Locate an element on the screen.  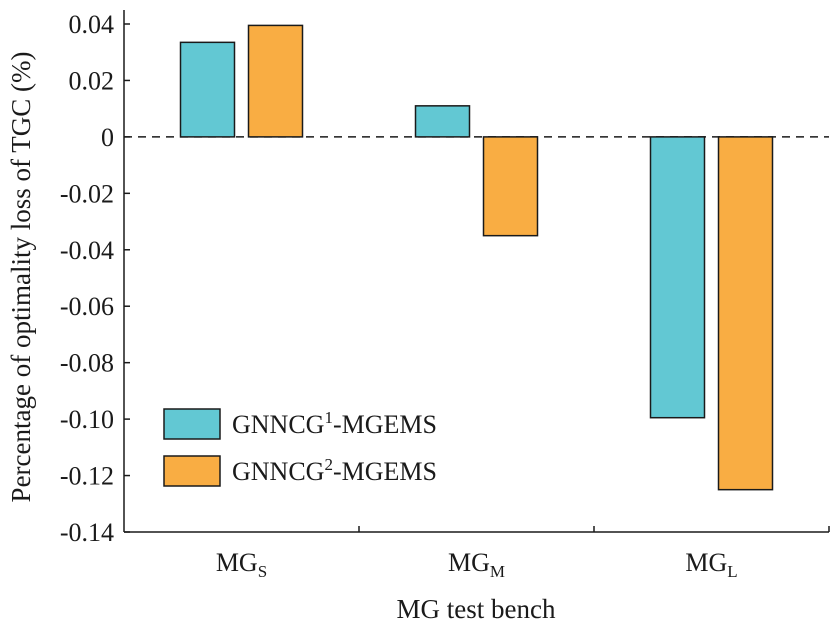
bar-series1-L is located at coordinates (677, 277).